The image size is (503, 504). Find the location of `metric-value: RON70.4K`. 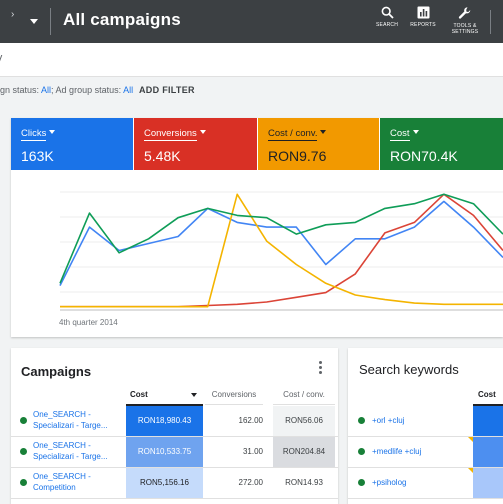

metric-value: RON70.4K is located at coordinates (424, 156).